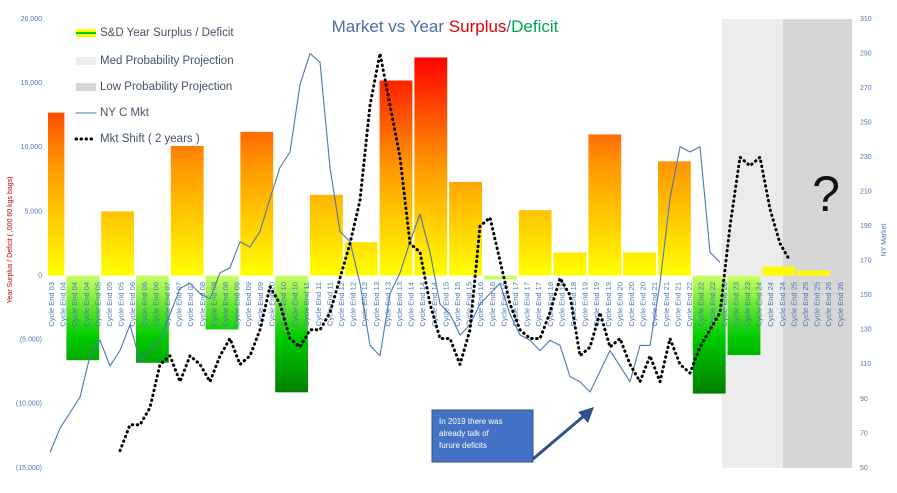  Describe the element at coordinates (508, 26) in the screenshot. I see `title-part: /` at that location.